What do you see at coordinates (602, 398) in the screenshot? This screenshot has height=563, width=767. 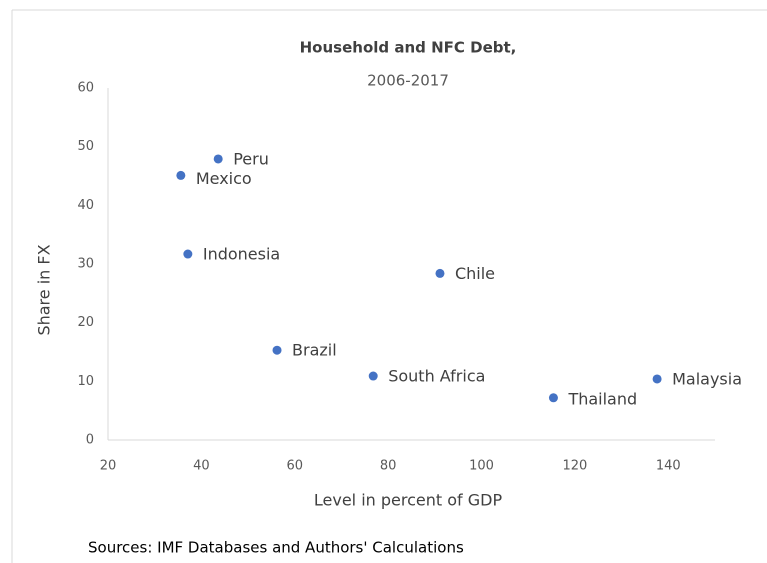 I see `point-label: Thailand` at bounding box center [602, 398].